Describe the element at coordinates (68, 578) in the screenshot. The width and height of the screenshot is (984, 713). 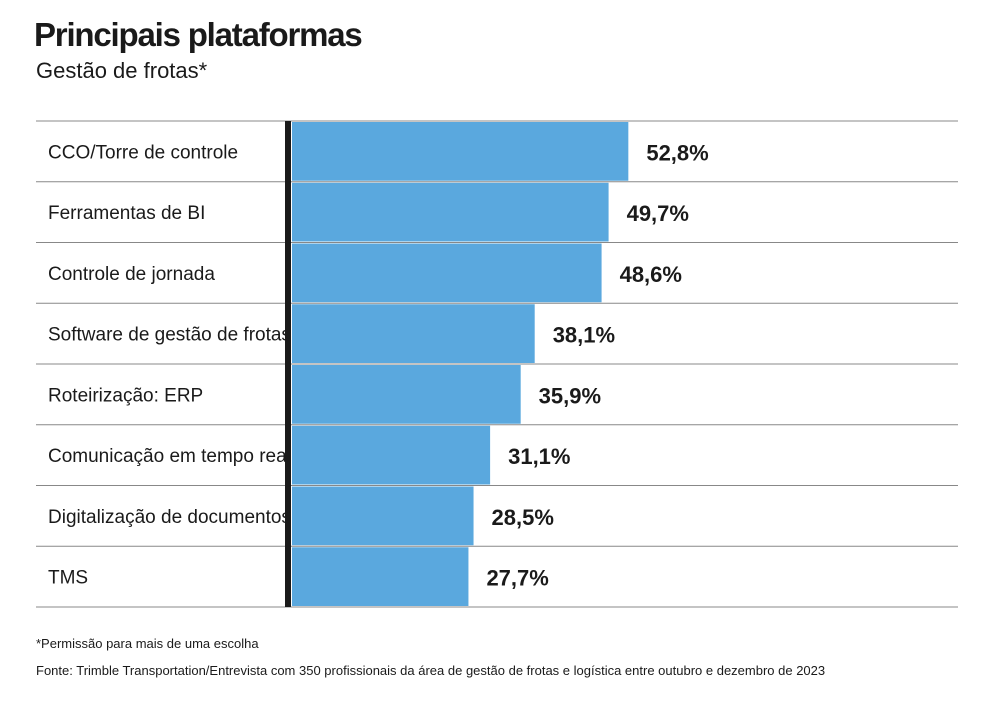
I see `category-label: TMS` at that location.